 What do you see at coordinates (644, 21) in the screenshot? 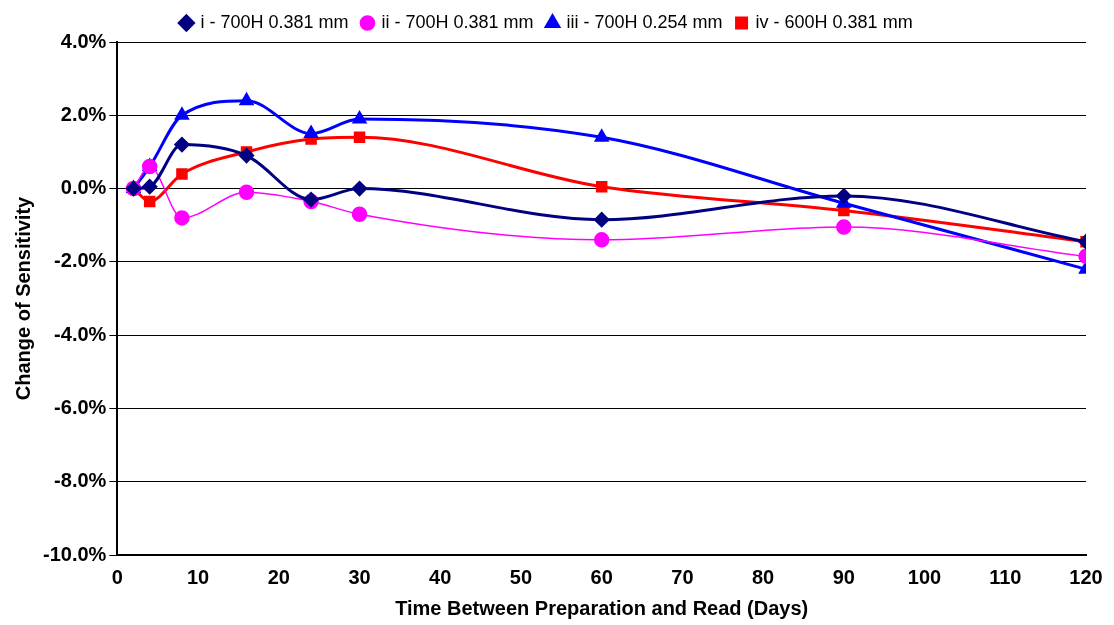
I see `legend-label: iii - 700H 0.254 mm` at bounding box center [644, 21].